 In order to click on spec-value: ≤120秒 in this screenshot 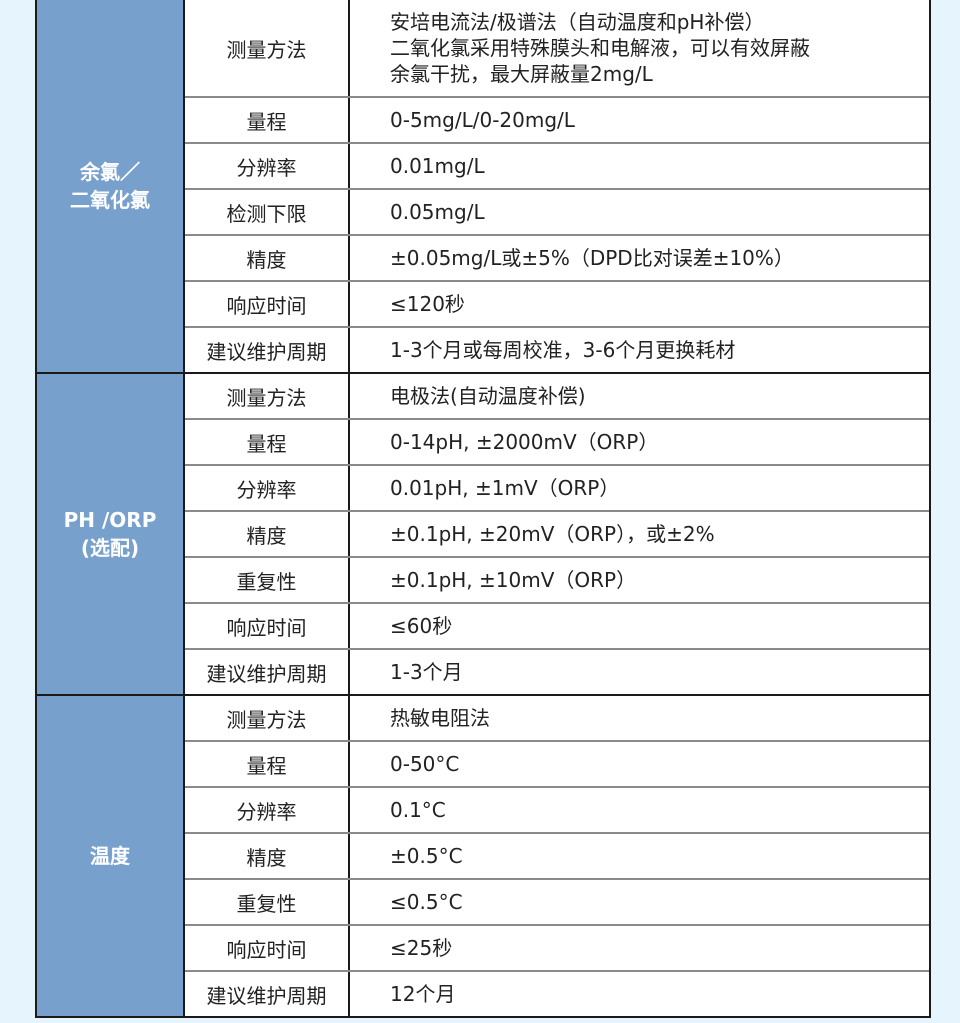, I will do `click(427, 304)`.